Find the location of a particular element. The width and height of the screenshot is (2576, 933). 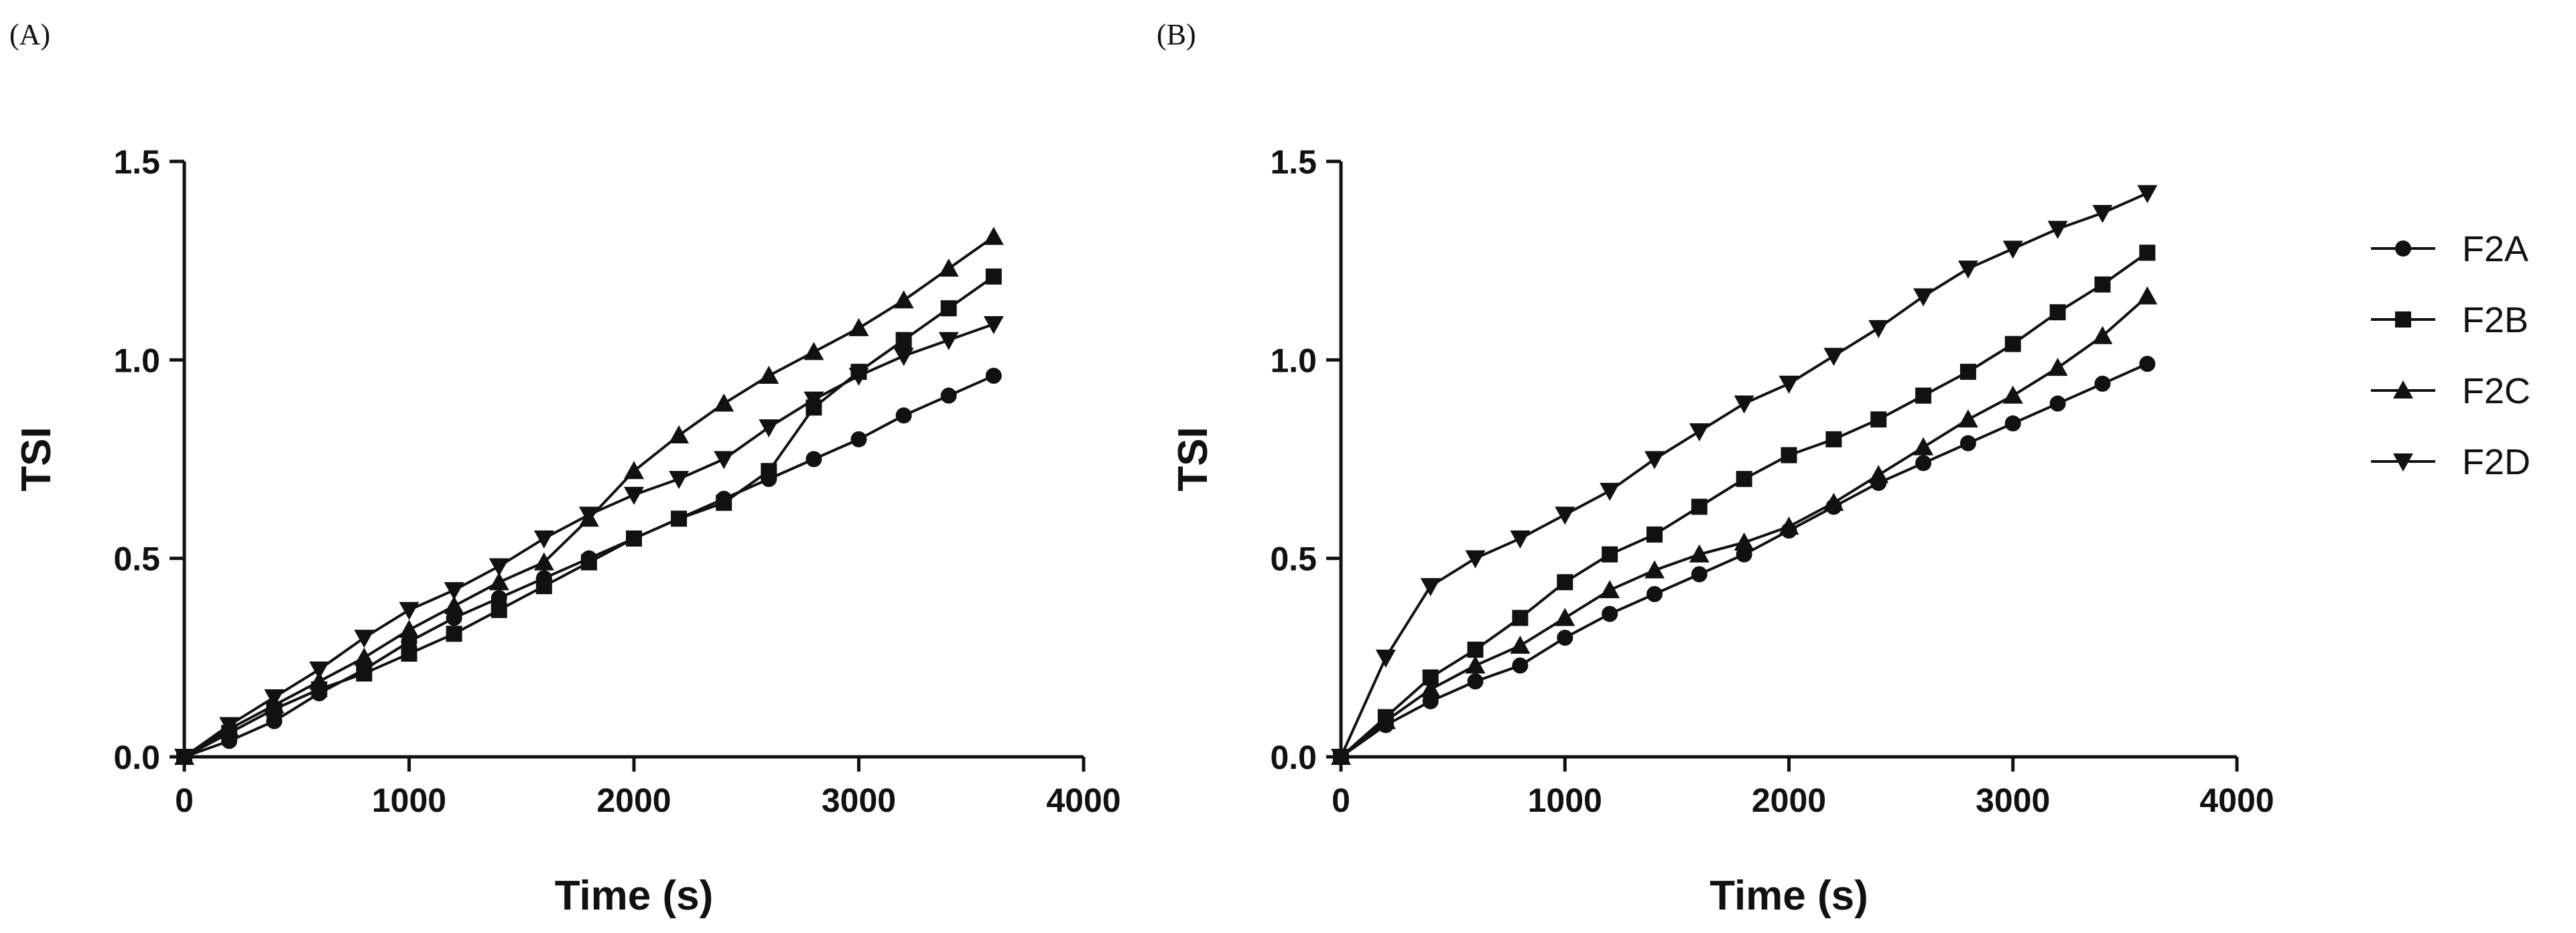

legend-marker-f2a is located at coordinates (2403, 248).